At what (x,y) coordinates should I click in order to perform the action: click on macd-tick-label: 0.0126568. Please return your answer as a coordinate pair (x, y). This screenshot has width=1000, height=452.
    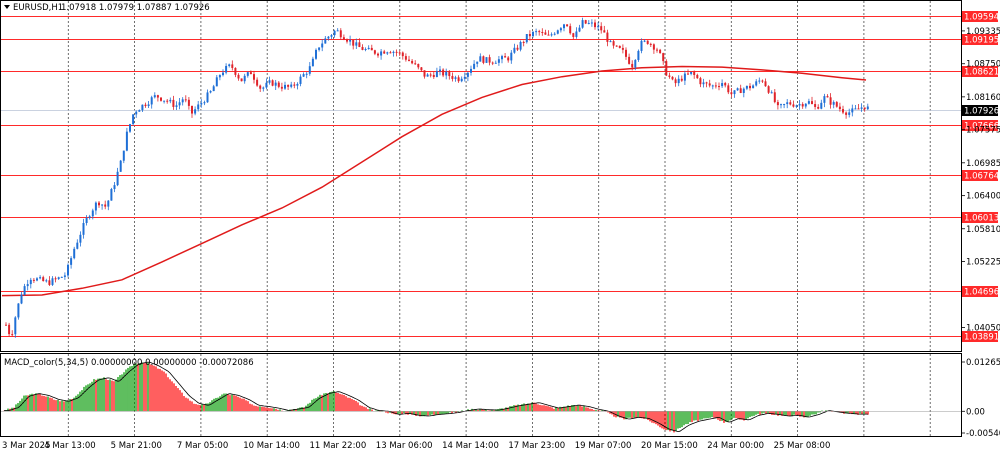
    Looking at the image, I should click on (983, 363).